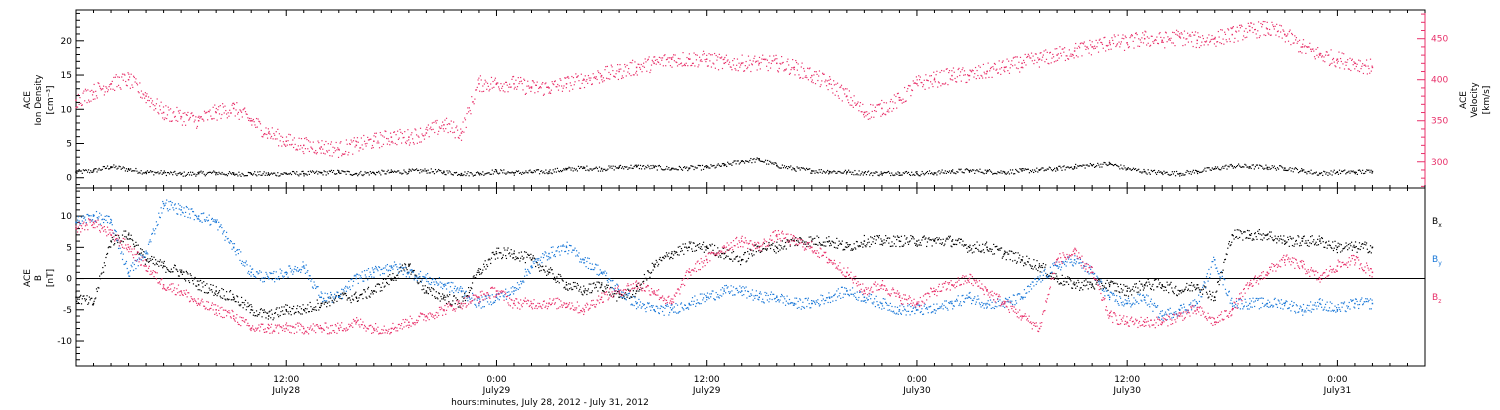 The image size is (1500, 410). Describe the element at coordinates (1475, 100) in the screenshot. I see `velocity-axis-label: ACE Velocity [km/s]` at that location.